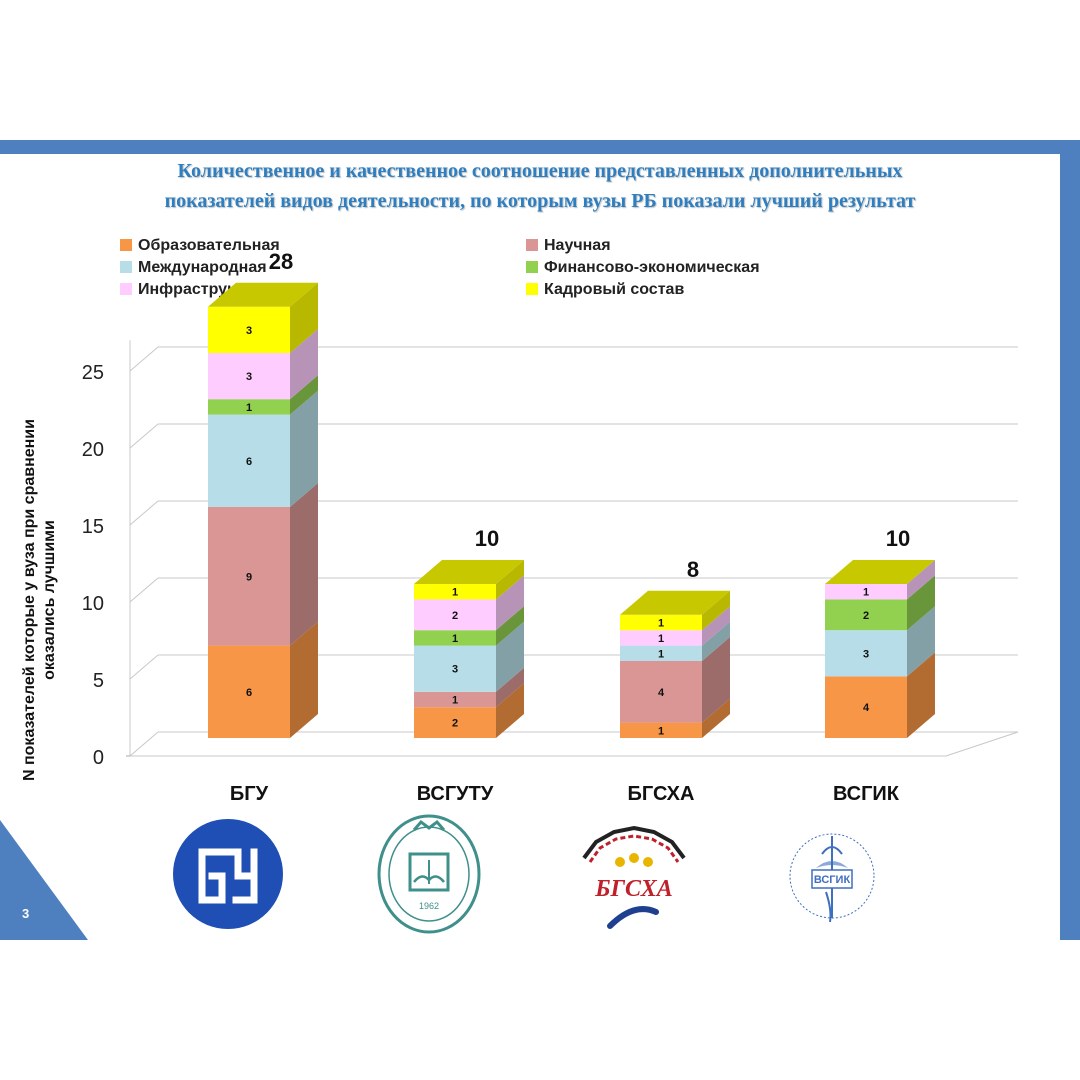 The height and width of the screenshot is (1080, 1080). I want to click on bgsha-logo: БГСХА, so click(634, 877).